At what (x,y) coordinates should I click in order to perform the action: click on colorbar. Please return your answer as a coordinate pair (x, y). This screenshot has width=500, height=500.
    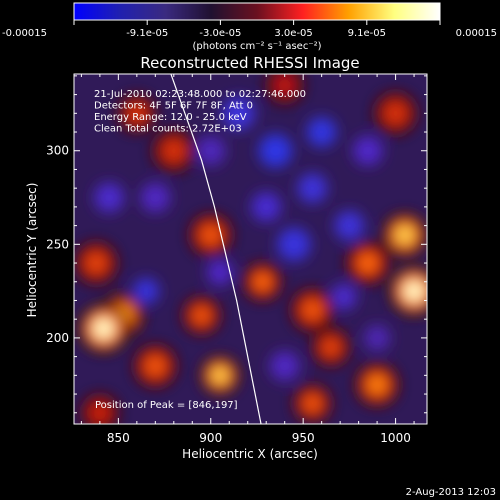
    Looking at the image, I should click on (257, 11).